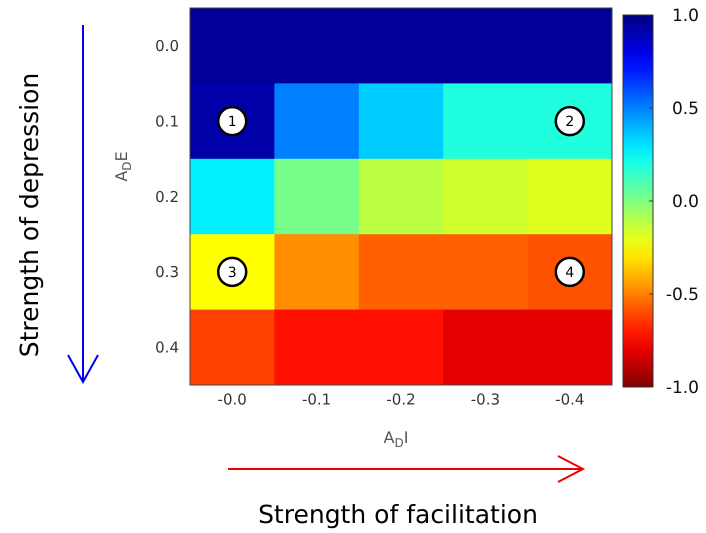 This screenshot has height=533, width=706. Describe the element at coordinates (682, 295) in the screenshot. I see `color-bar-label: -0.5` at that location.